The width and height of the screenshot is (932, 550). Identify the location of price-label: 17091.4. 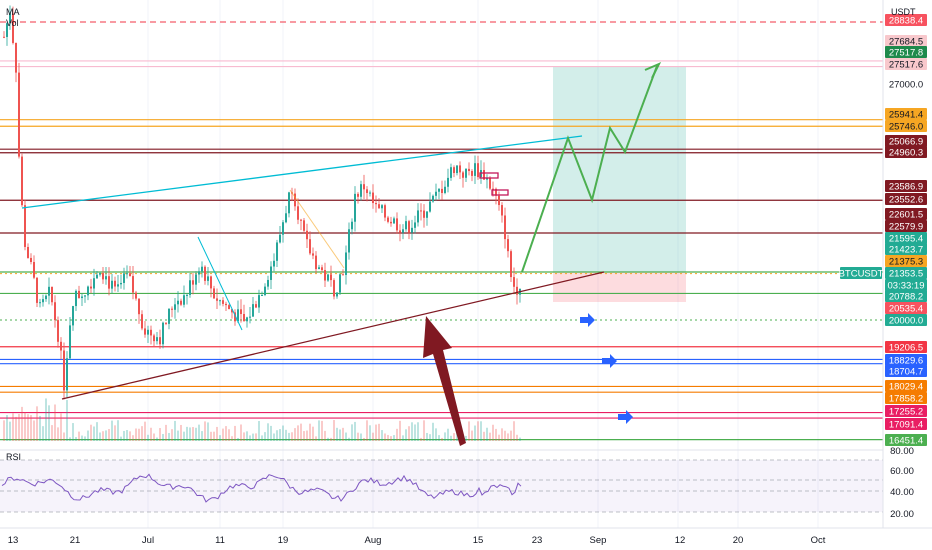
(906, 424).